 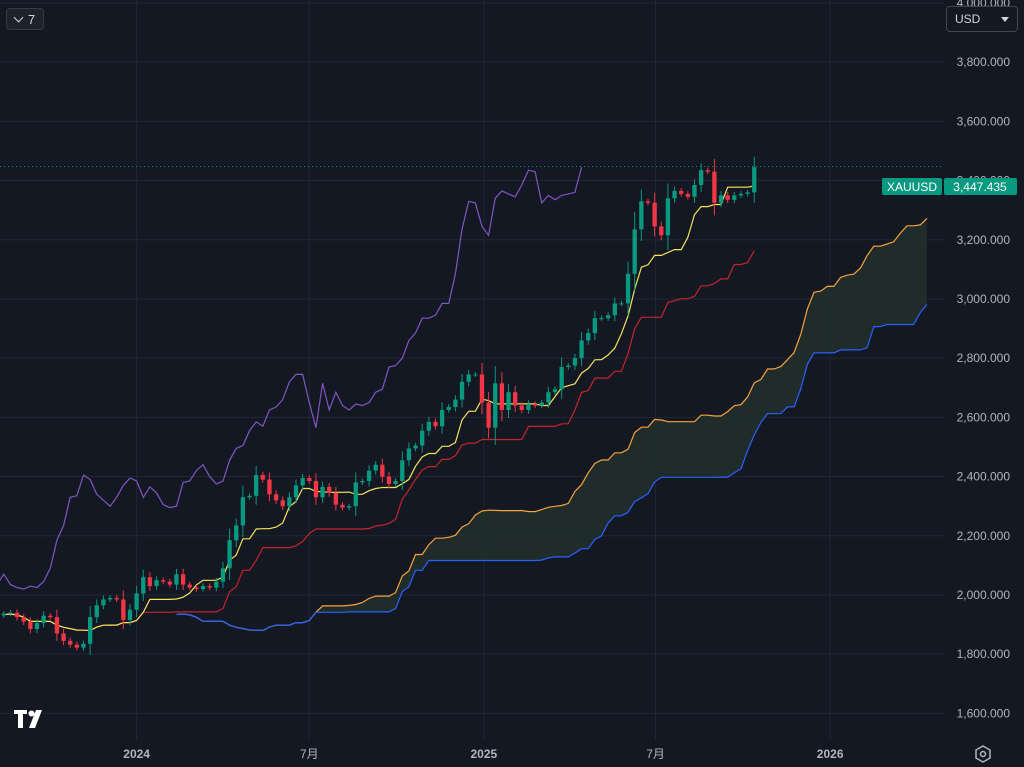 What do you see at coordinates (309, 754) in the screenshot?
I see `x-tick-label: 7月` at bounding box center [309, 754].